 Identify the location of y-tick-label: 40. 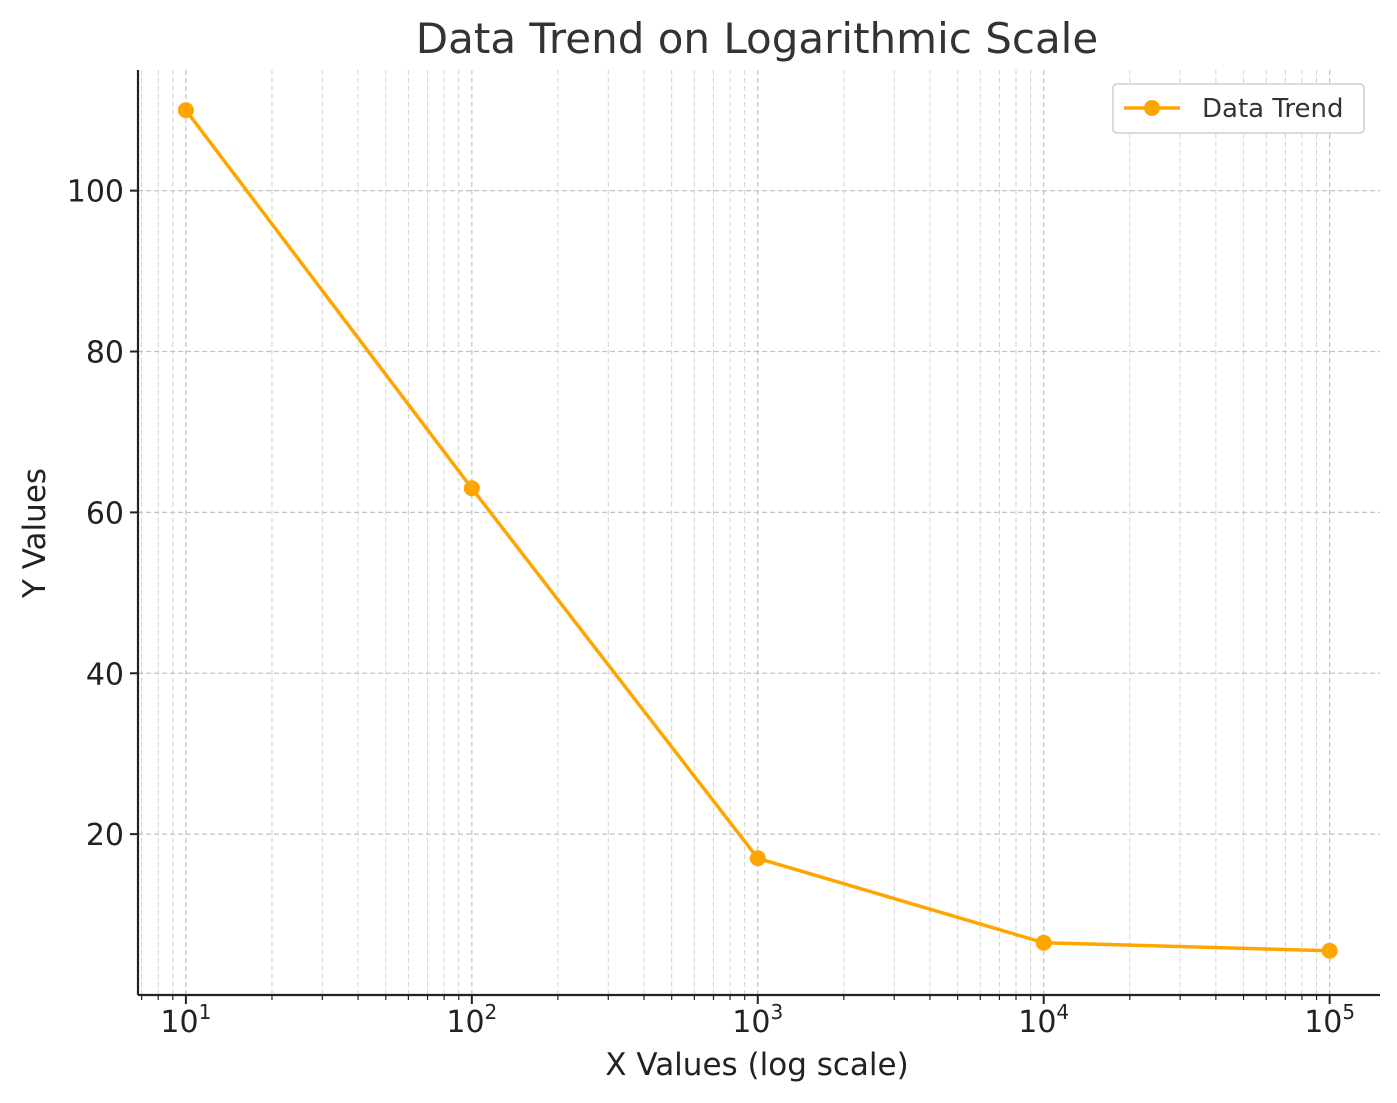
(105, 674).